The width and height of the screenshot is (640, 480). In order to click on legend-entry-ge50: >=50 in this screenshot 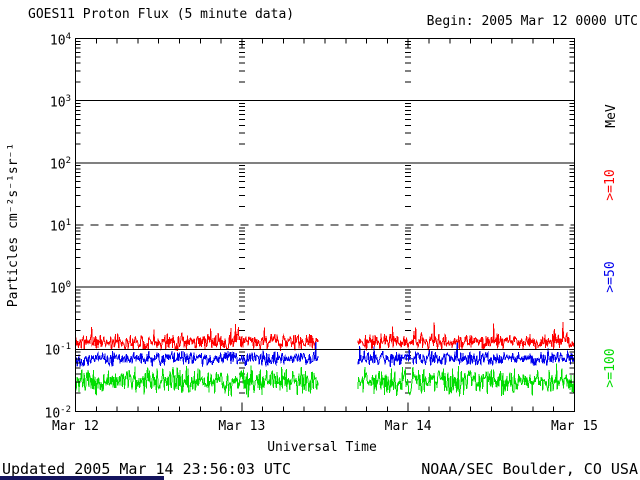, I will do `click(610, 277)`.